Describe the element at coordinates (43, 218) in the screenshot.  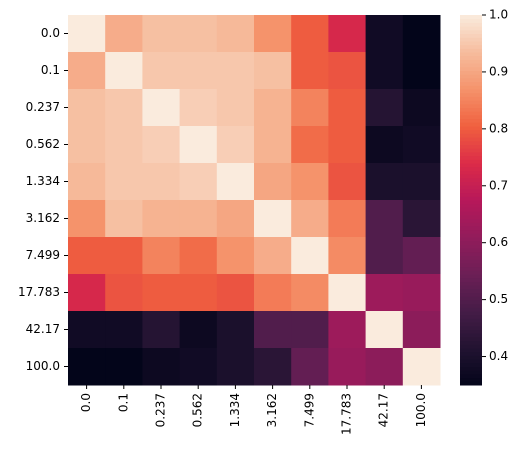
I see `y-tick-label: 3.162` at that location.